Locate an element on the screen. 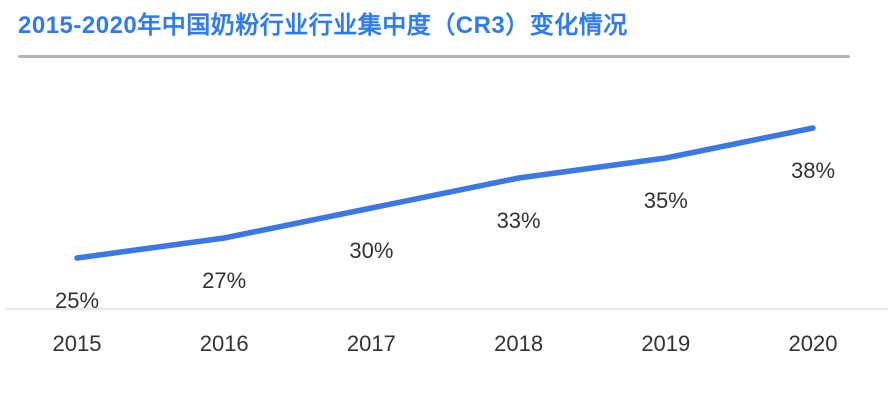 This screenshot has width=895, height=417. data-label: 38% is located at coordinates (813, 170).